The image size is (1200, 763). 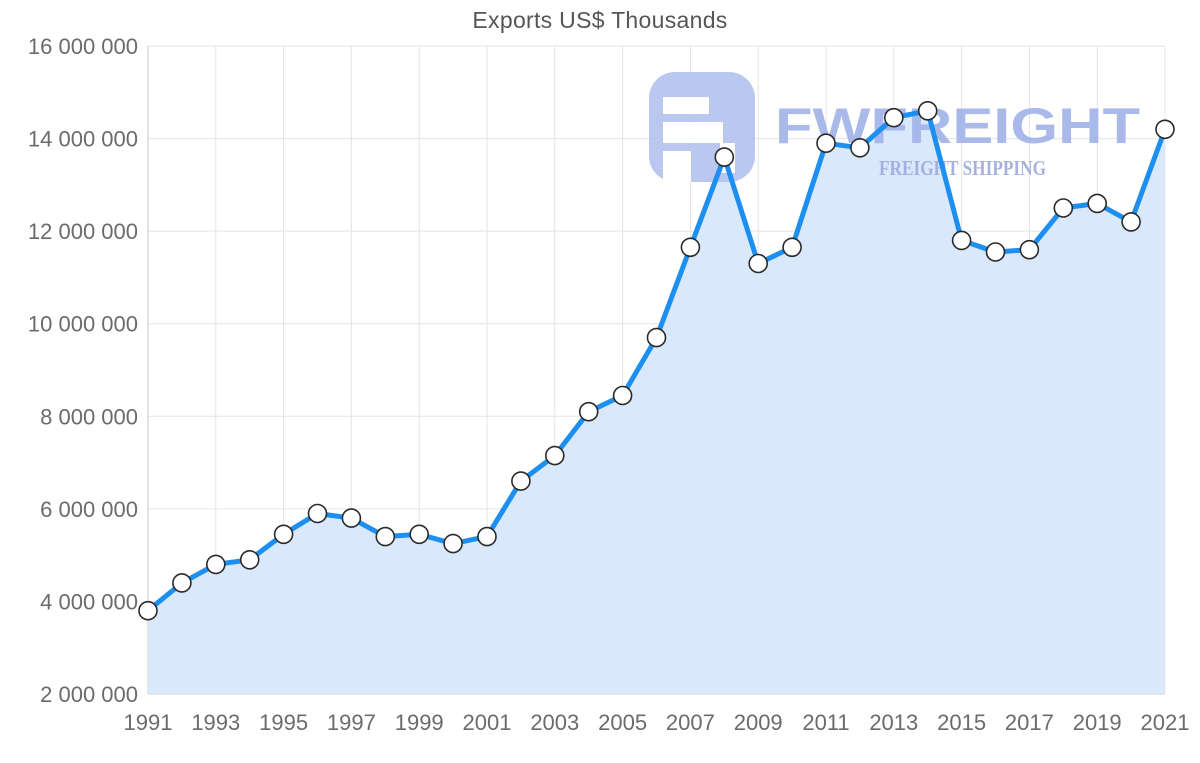 I want to click on data-point-2020, so click(x=1131, y=222).